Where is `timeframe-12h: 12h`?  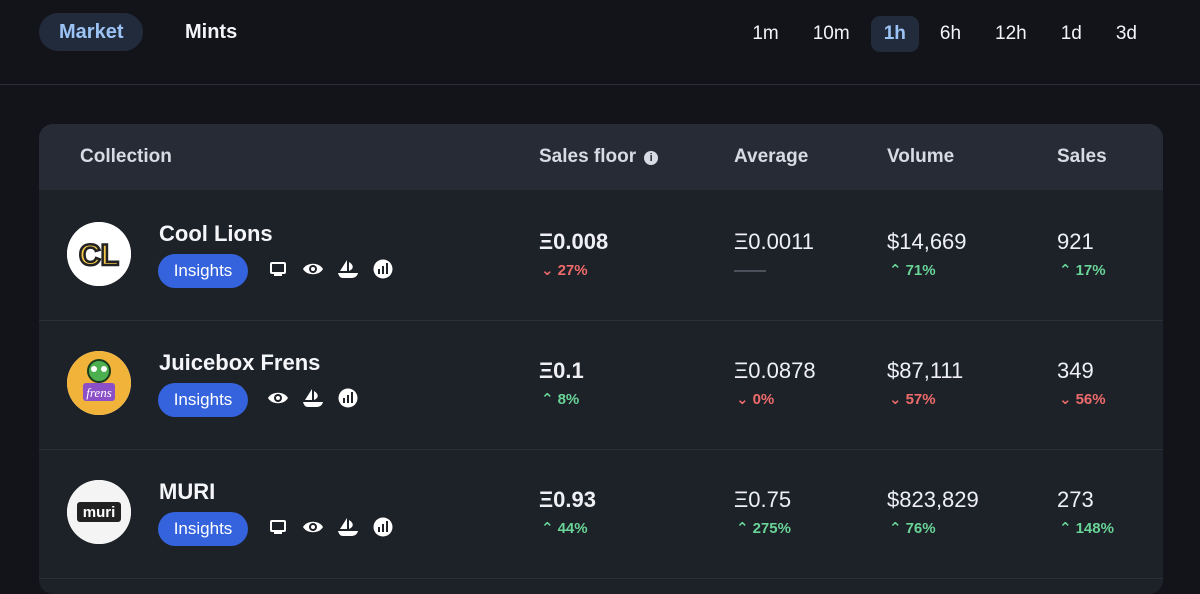
timeframe-12h: 12h is located at coordinates (1011, 33).